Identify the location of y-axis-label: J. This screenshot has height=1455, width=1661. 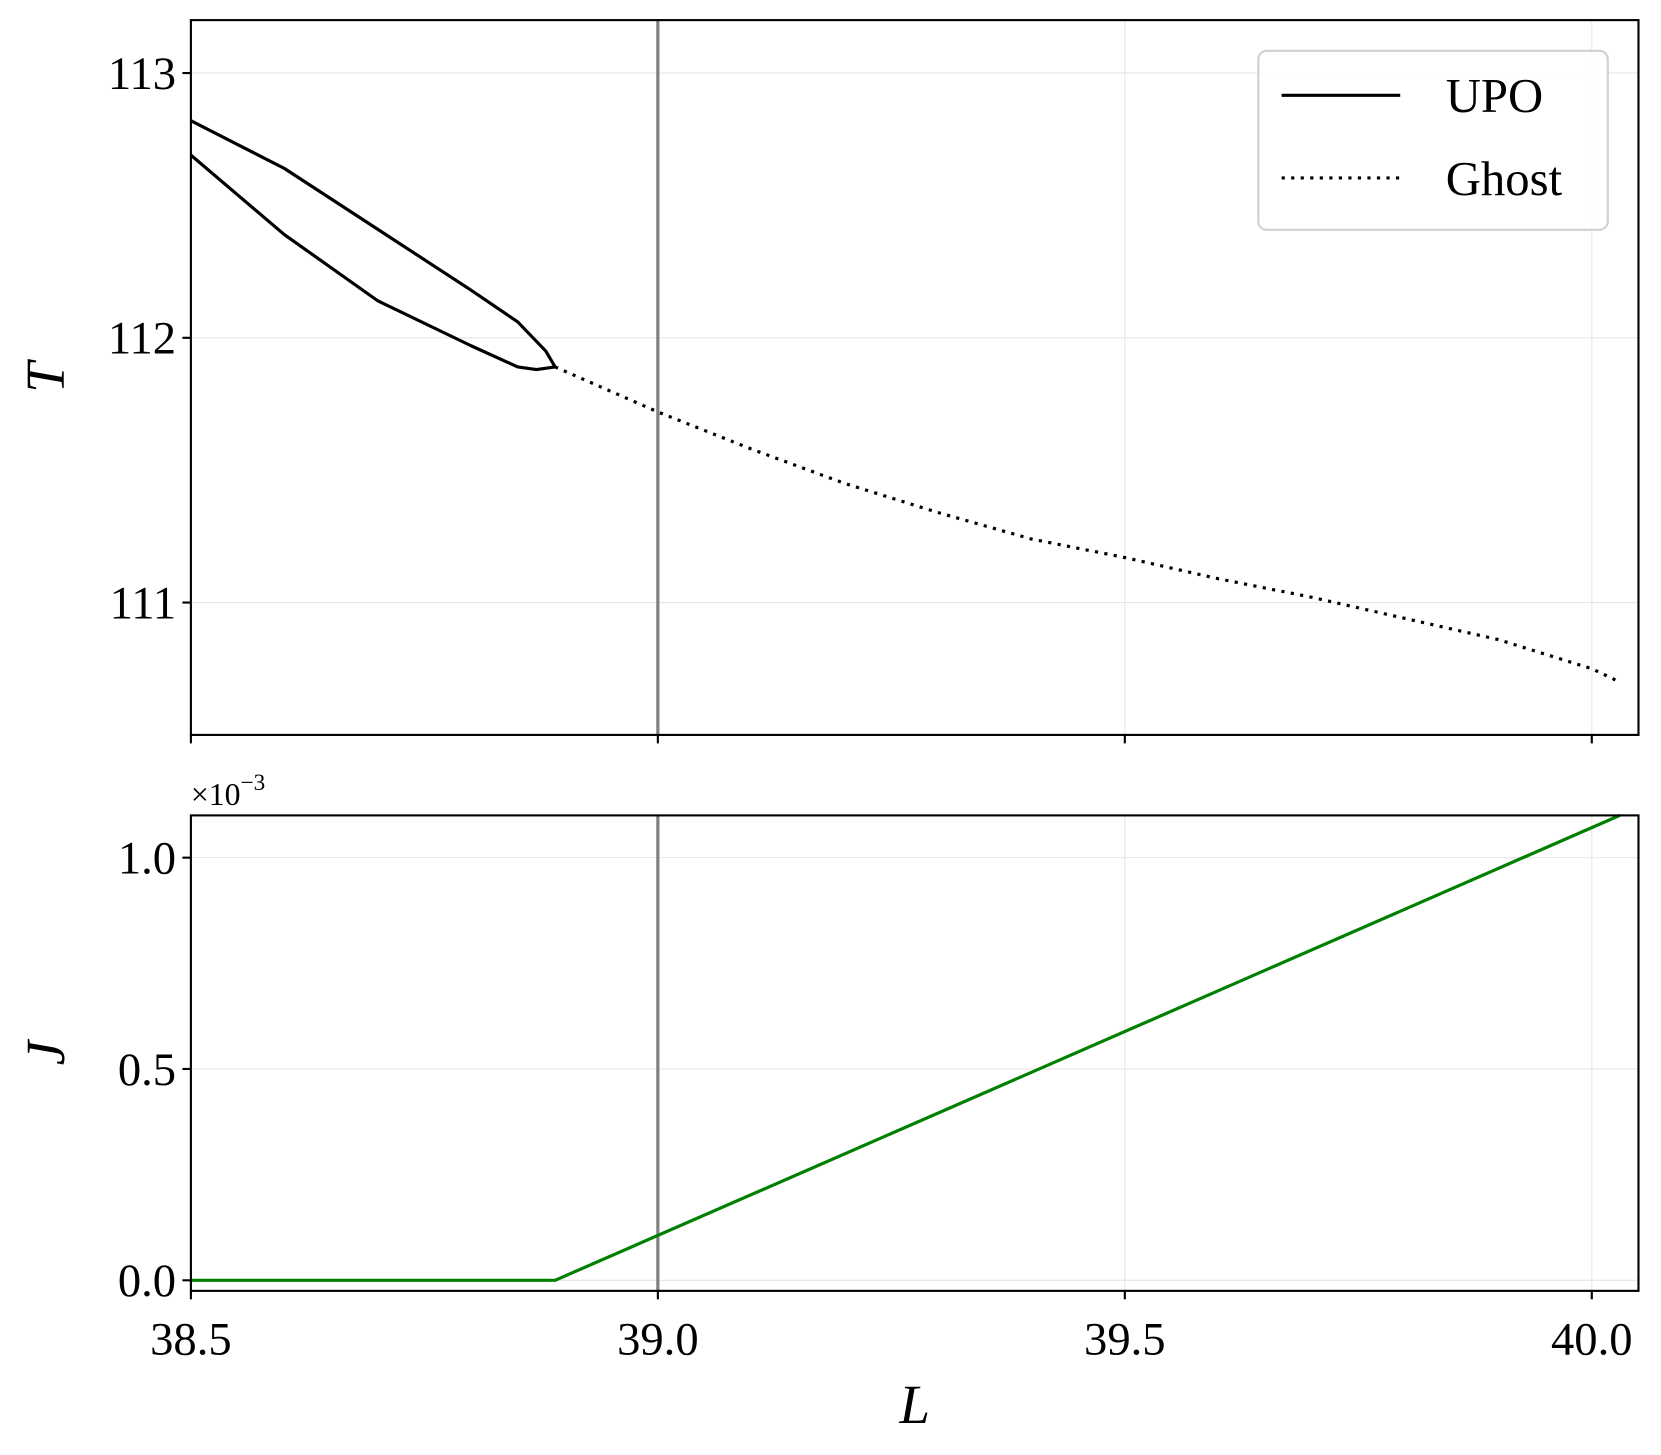
(45, 1051).